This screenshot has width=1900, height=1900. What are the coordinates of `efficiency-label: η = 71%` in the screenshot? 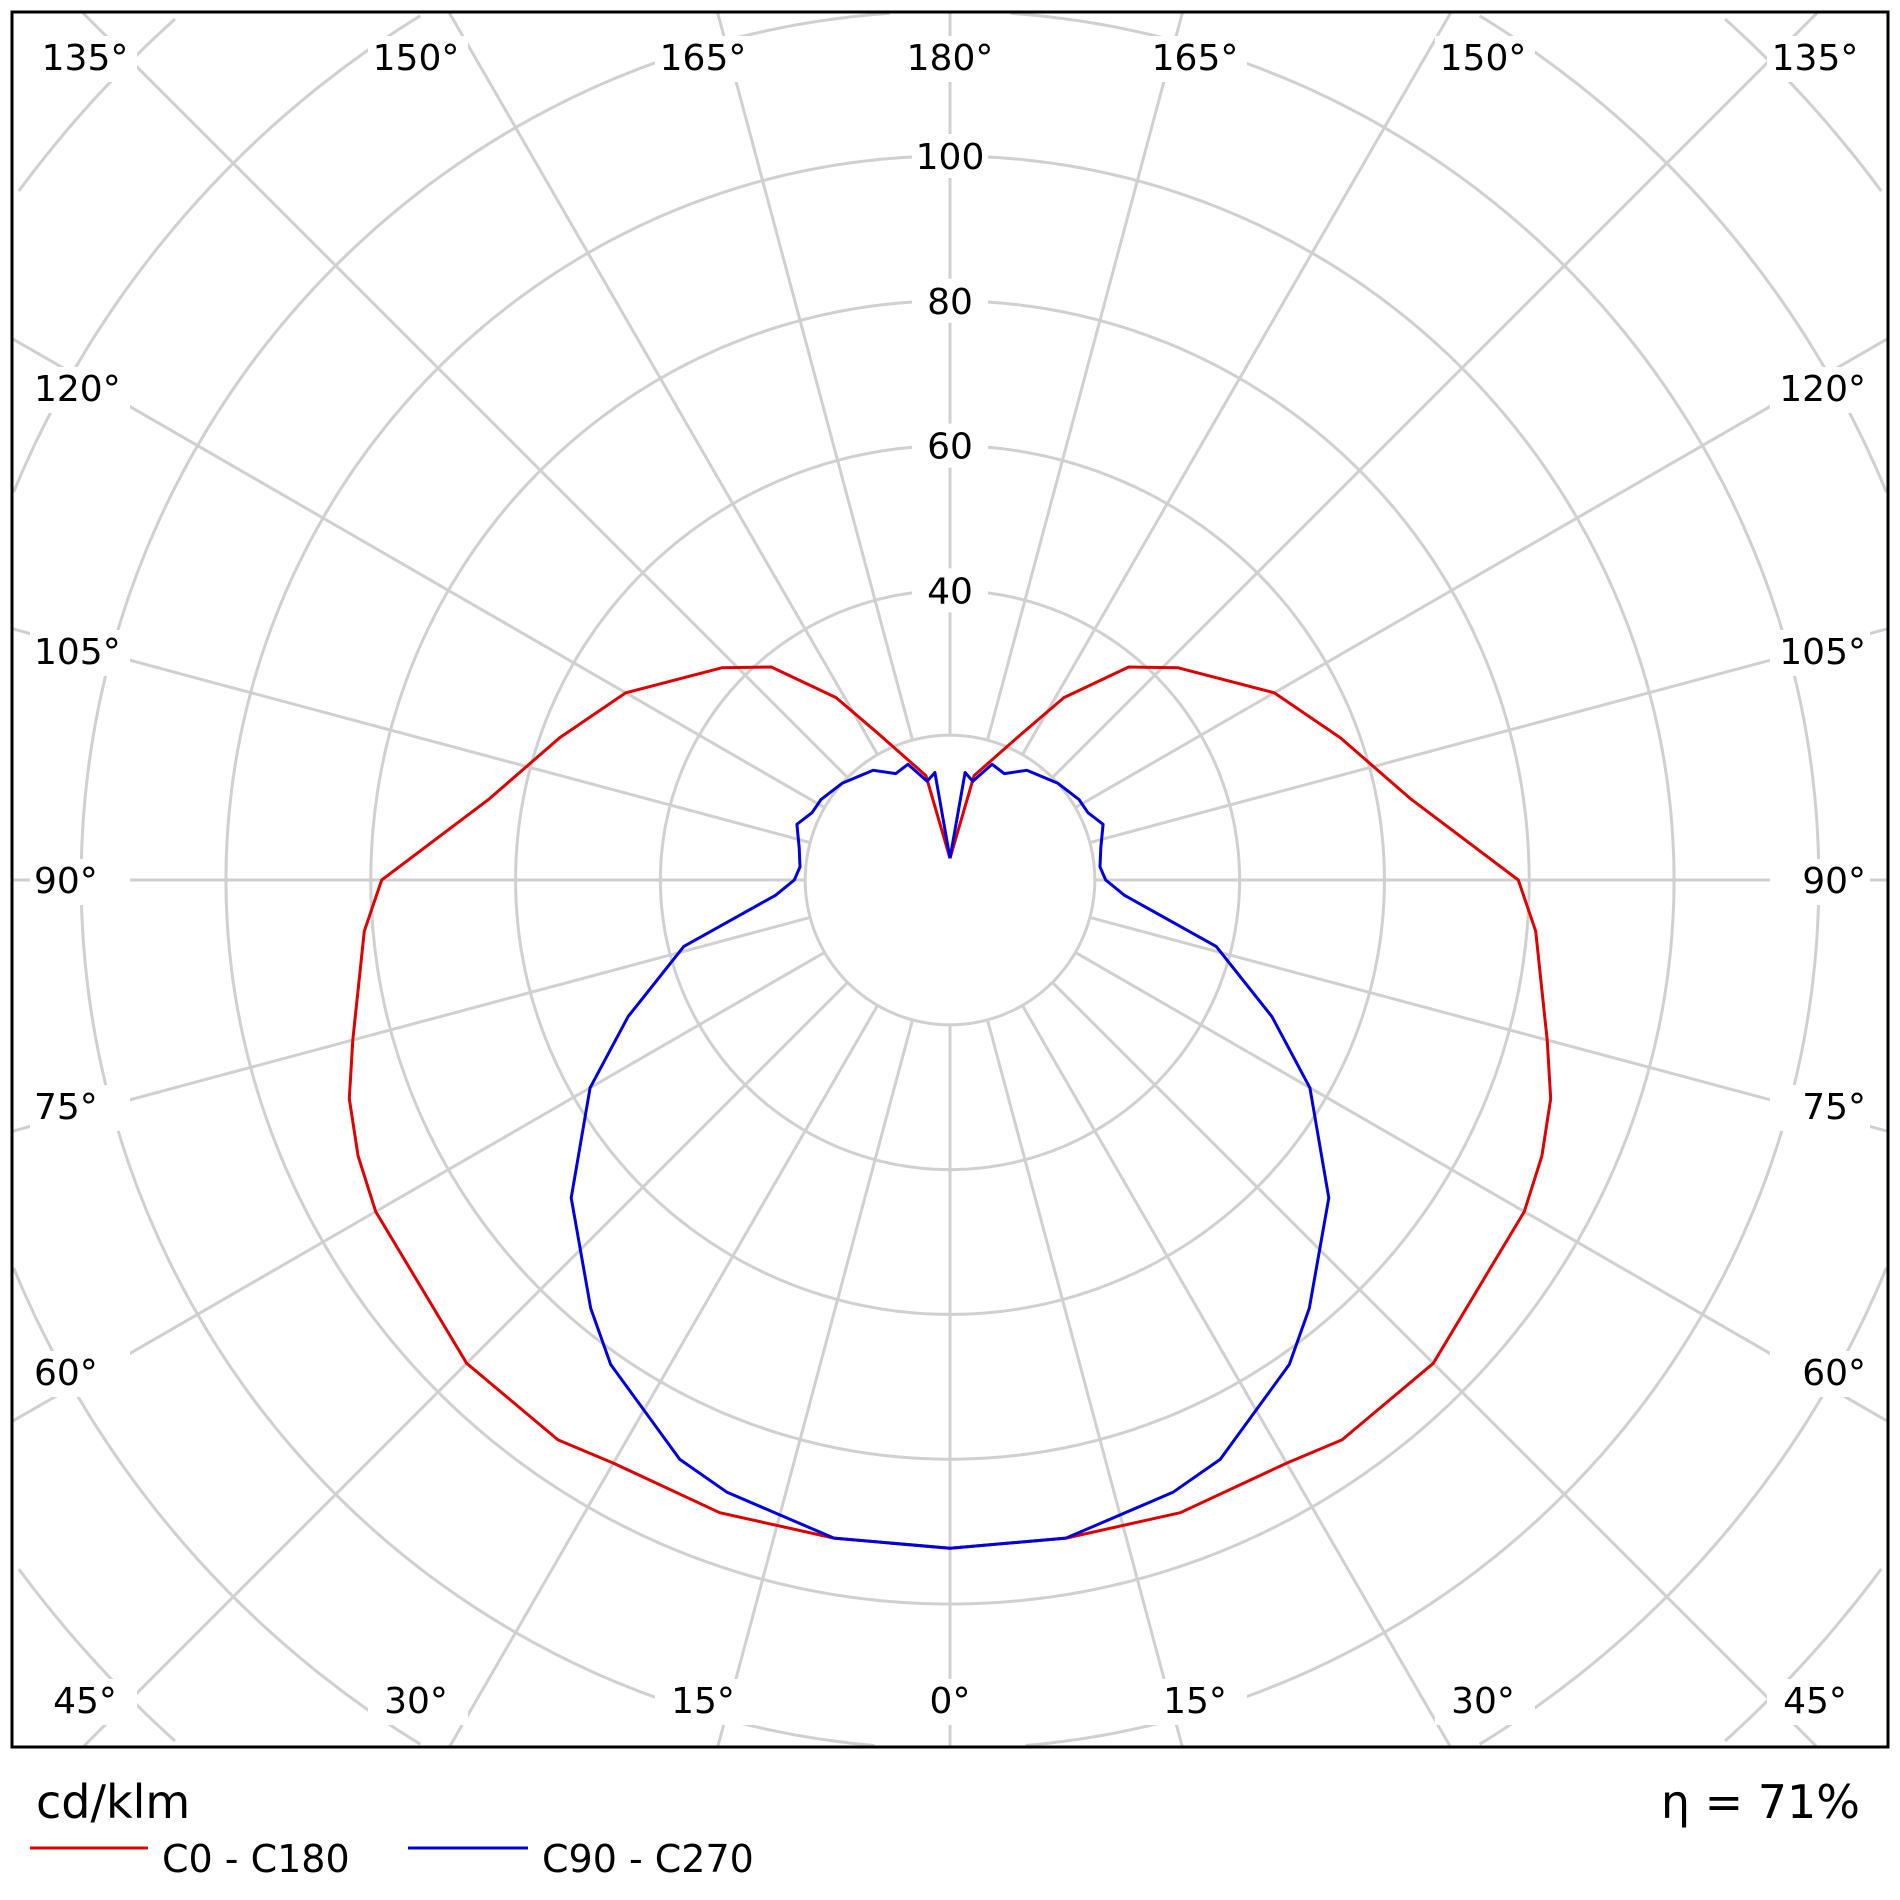 It's located at (1760, 1802).